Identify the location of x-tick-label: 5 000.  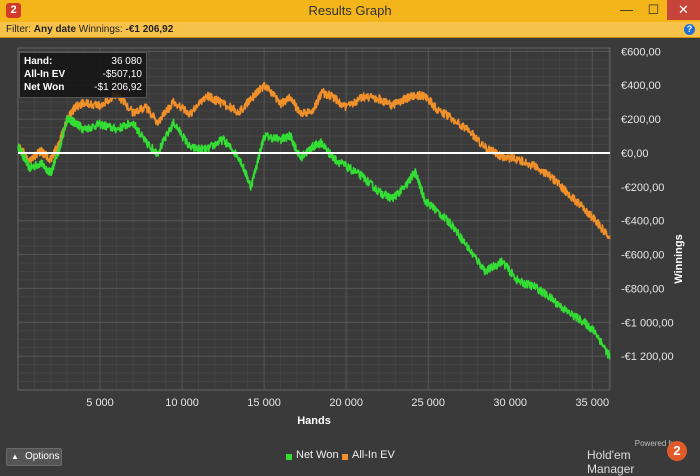
(100, 403).